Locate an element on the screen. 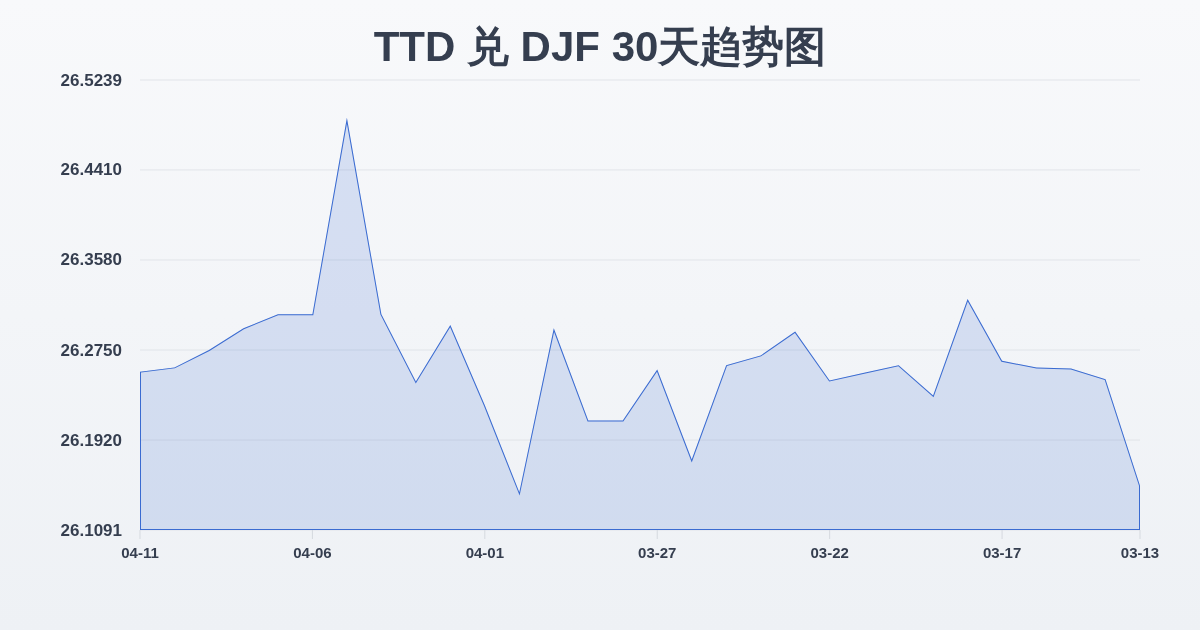 Image resolution: width=1200 pixels, height=630 pixels. y-tick-label: 26.5239 is located at coordinates (91, 80).